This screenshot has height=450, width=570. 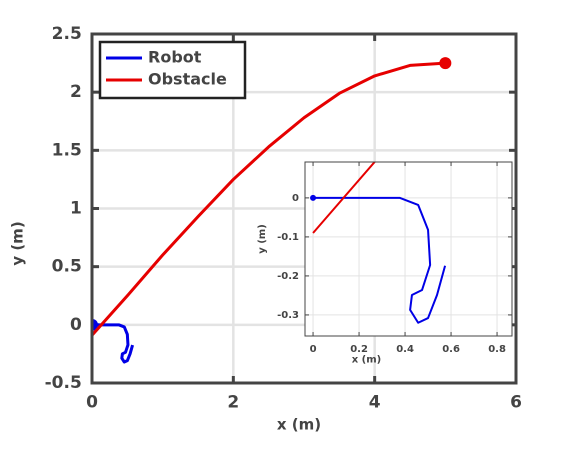 What do you see at coordinates (187, 79) in the screenshot?
I see `legend-label: Obstacle` at bounding box center [187, 79].